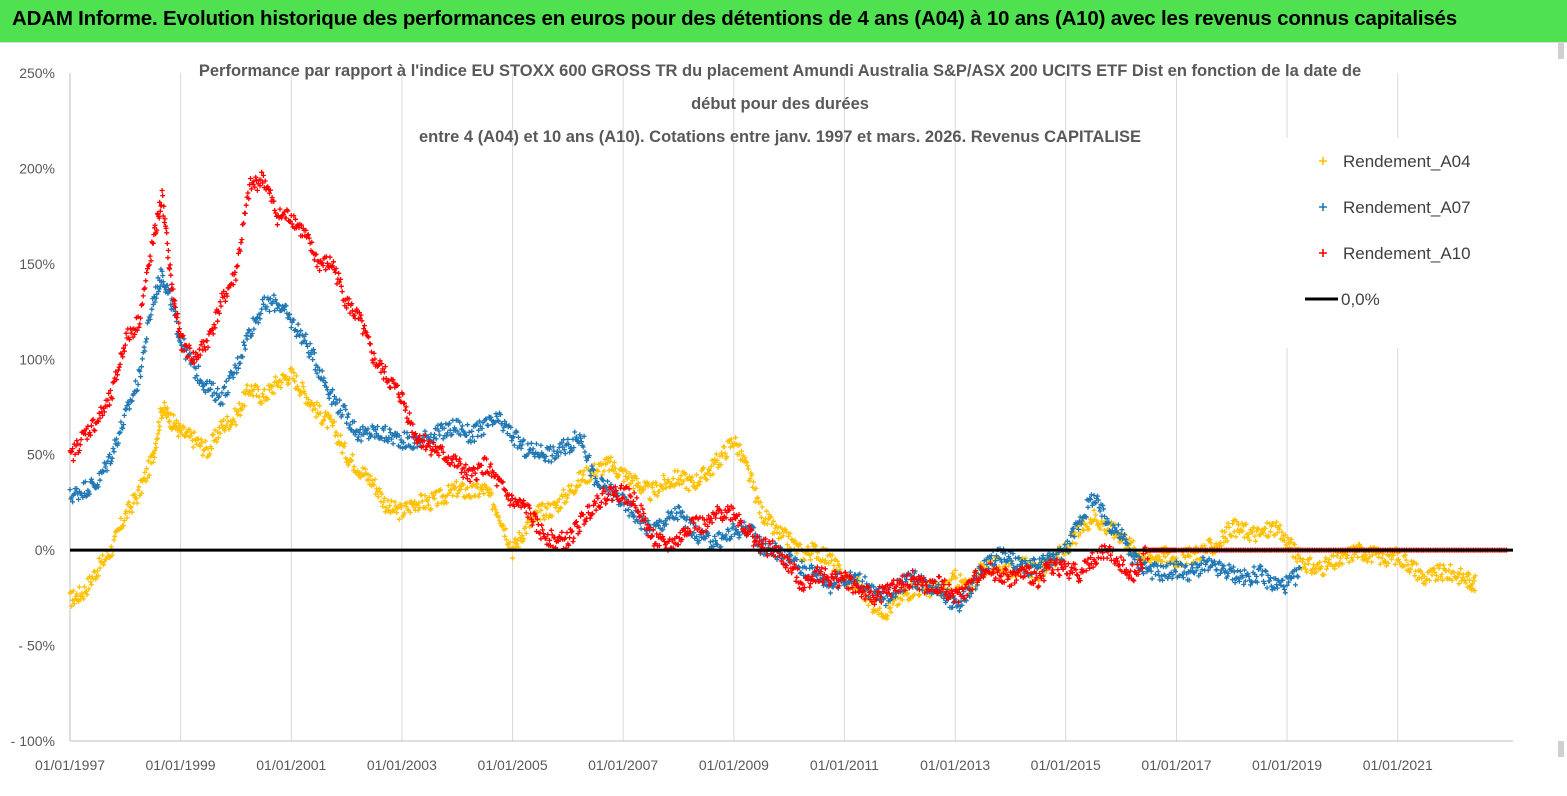 This screenshot has width=1567, height=796. Describe the element at coordinates (1561, 749) in the screenshot. I see `resize-handle-bottom-right` at that location.